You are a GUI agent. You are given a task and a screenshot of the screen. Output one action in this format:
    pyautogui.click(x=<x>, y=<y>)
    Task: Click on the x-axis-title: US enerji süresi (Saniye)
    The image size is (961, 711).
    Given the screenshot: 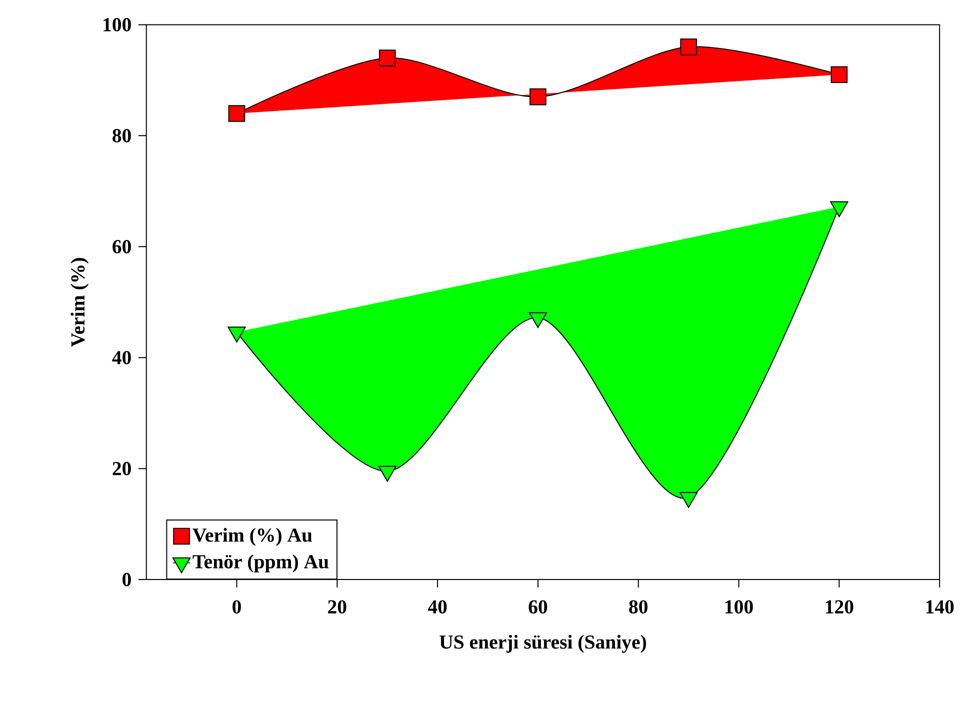 What is the action you would take?
    pyautogui.click(x=543, y=643)
    